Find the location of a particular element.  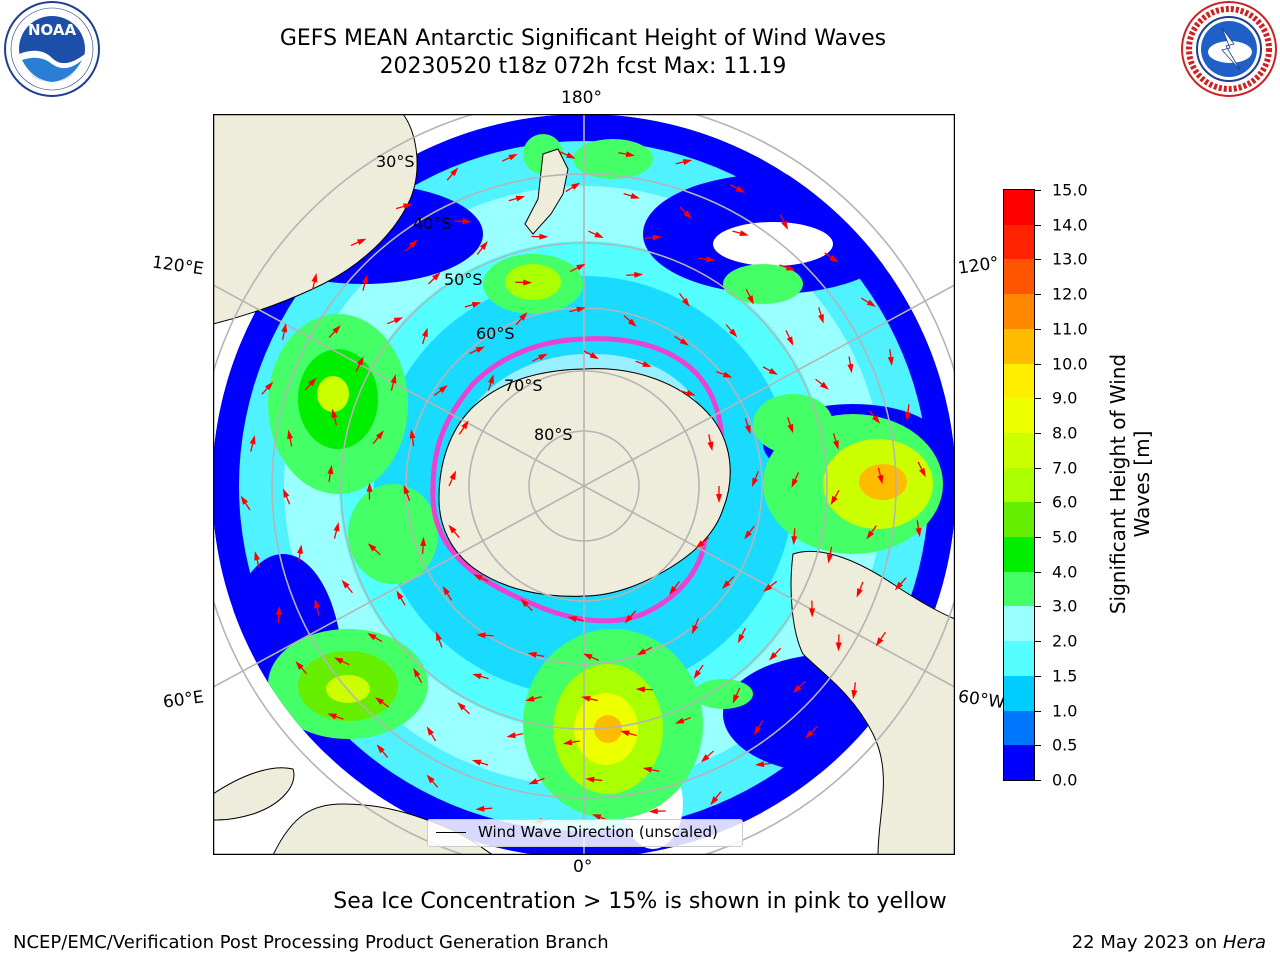

lat-label-80s: 80°S is located at coordinates (553, 434).